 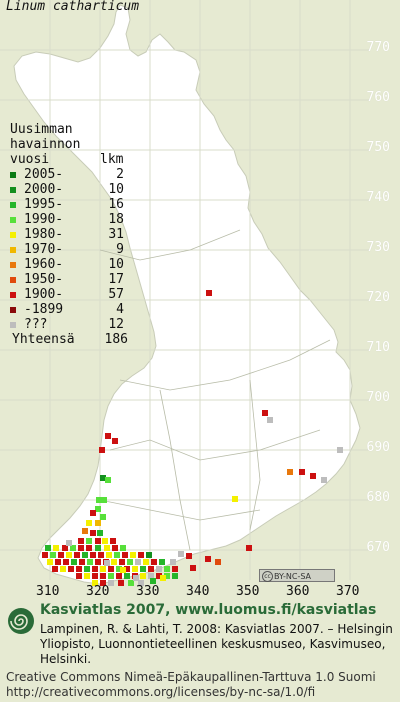 What do you see at coordinates (30, 159) in the screenshot?
I see `legend-col-year: vuosi` at bounding box center [30, 159].